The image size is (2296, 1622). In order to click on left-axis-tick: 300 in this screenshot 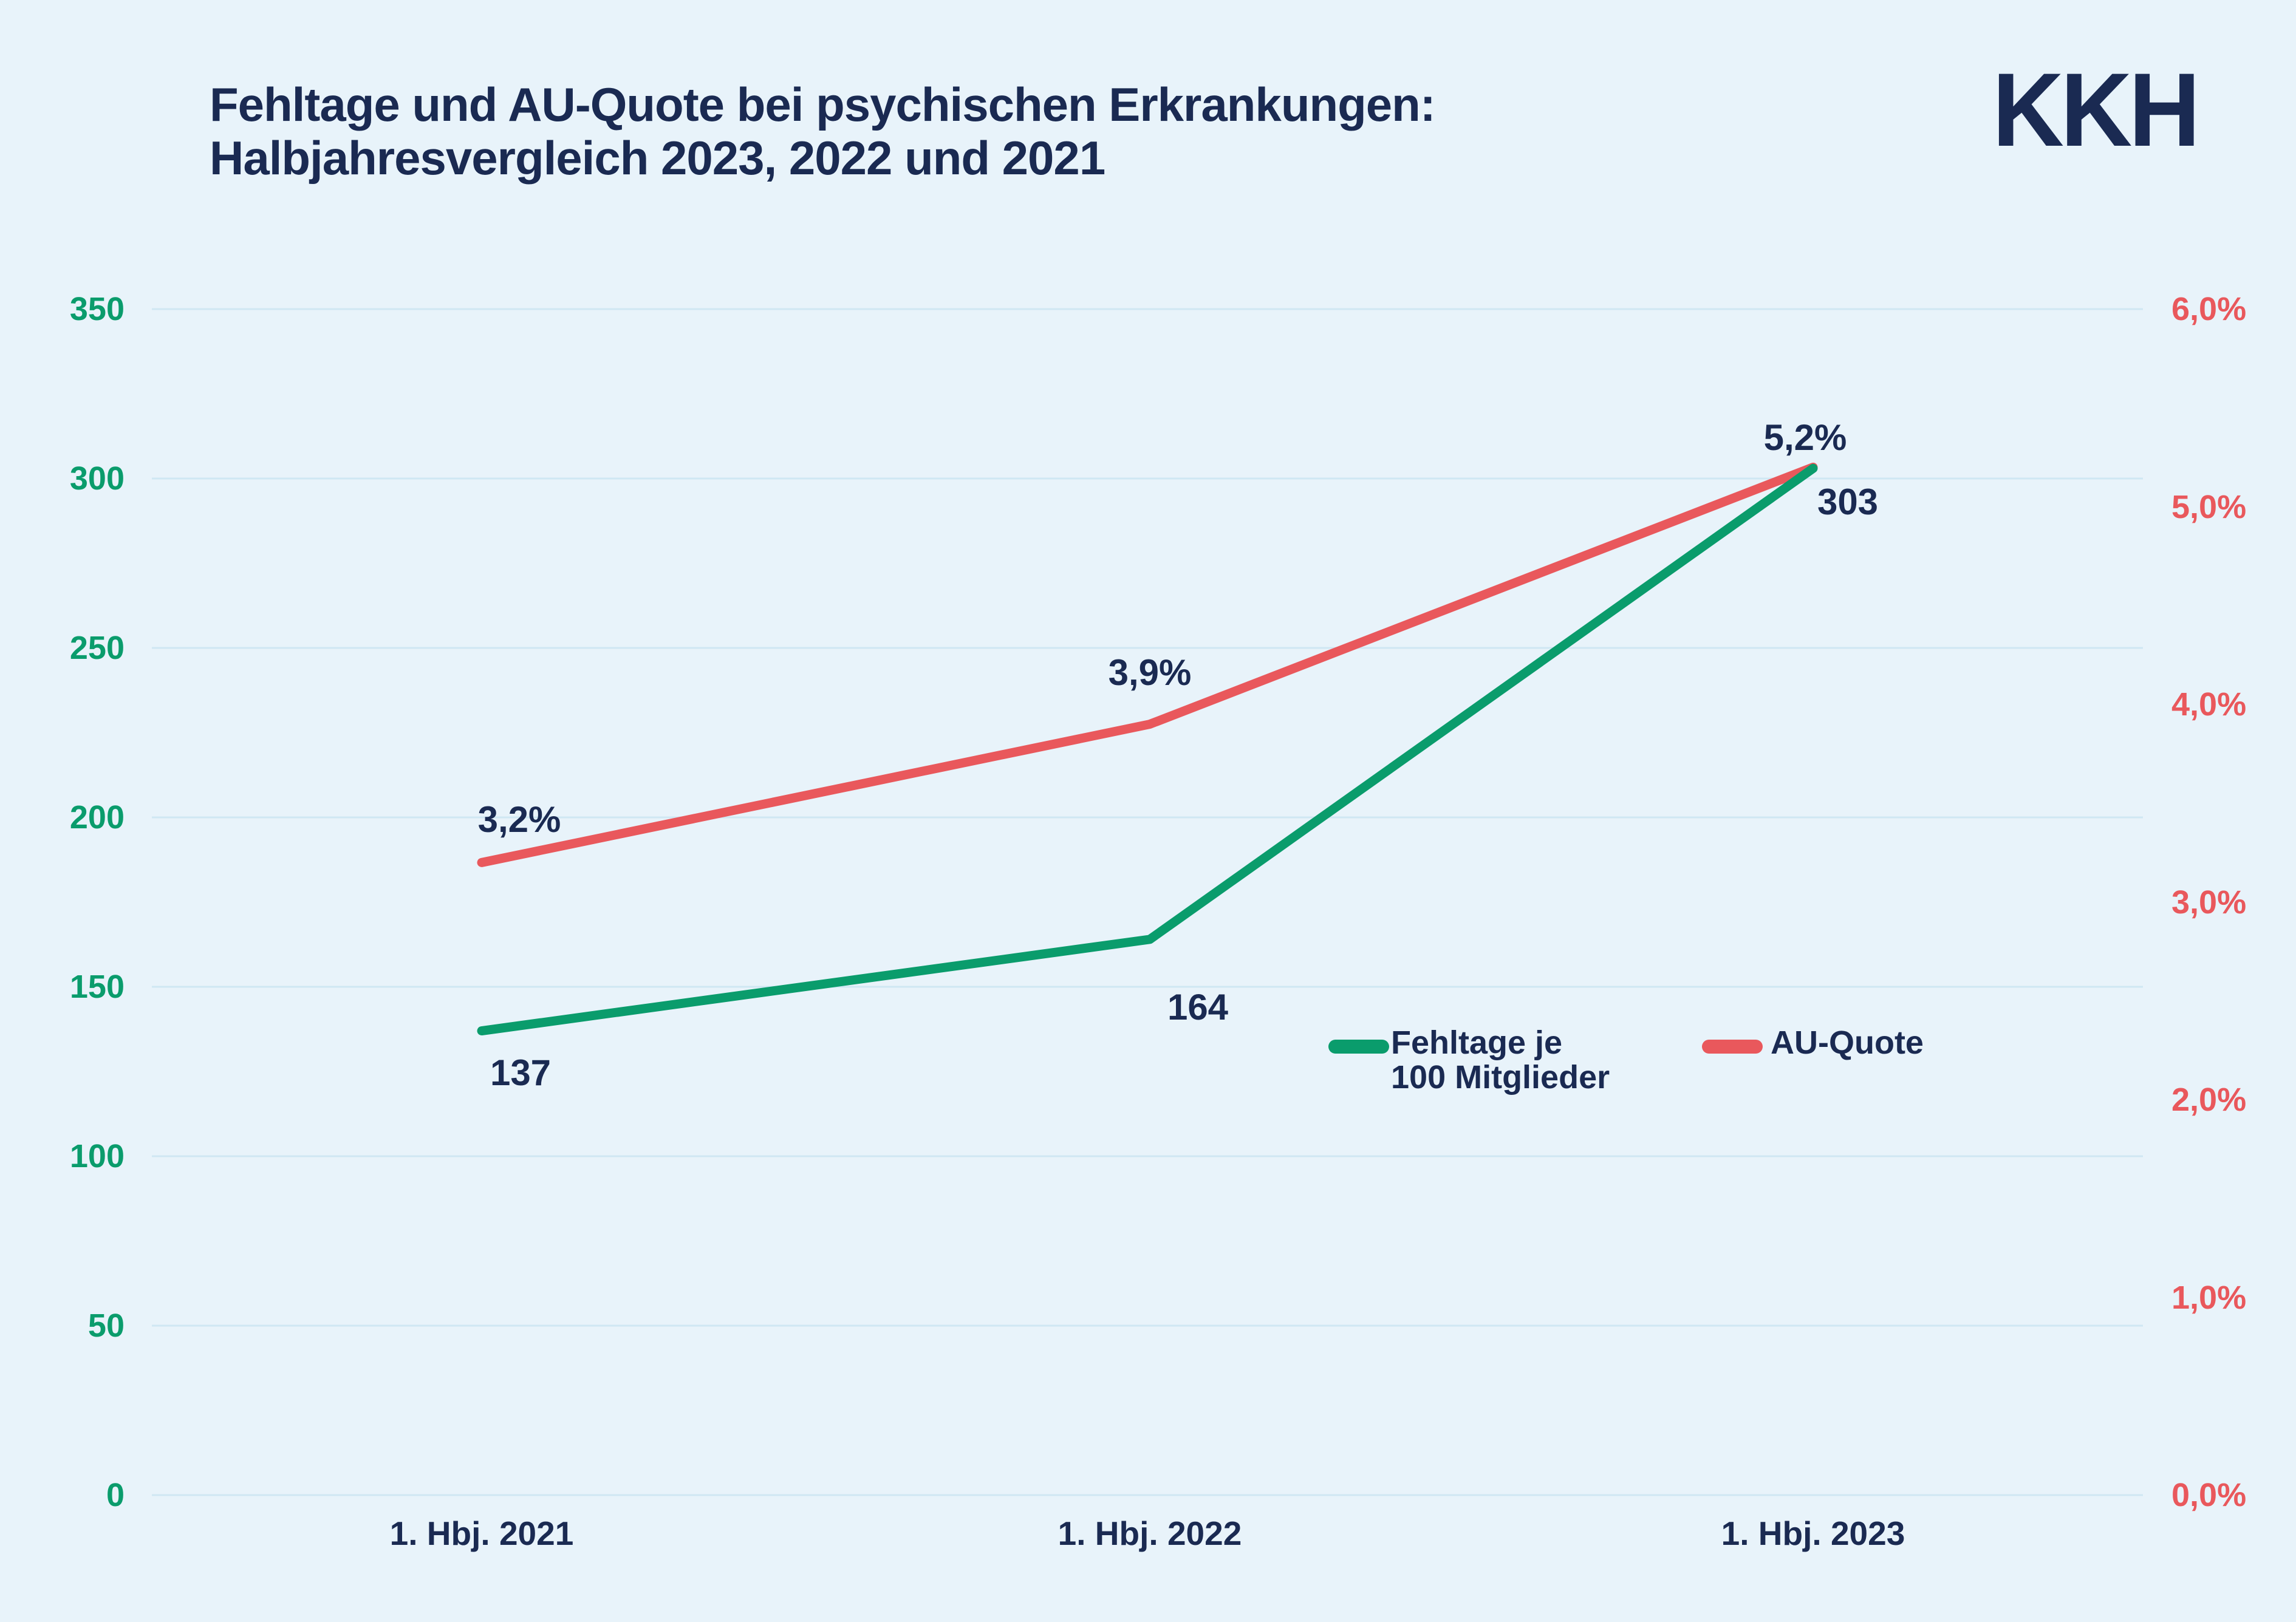, I will do `click(97, 478)`.